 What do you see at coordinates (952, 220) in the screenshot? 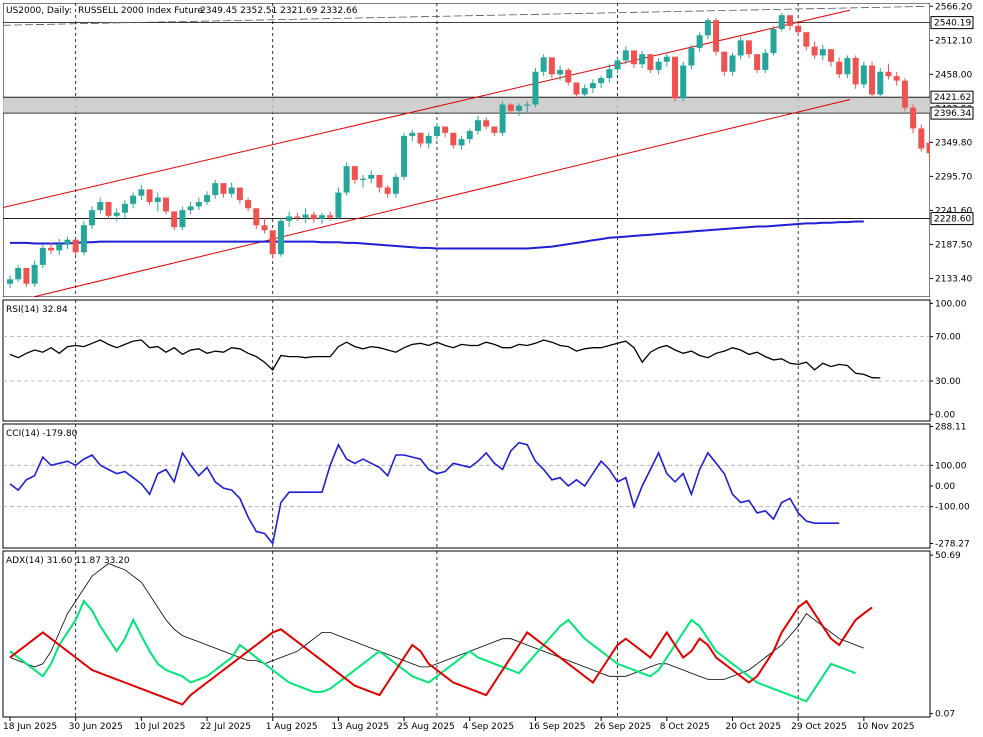
I see `price-level-tag-label: 2228.60` at bounding box center [952, 220].